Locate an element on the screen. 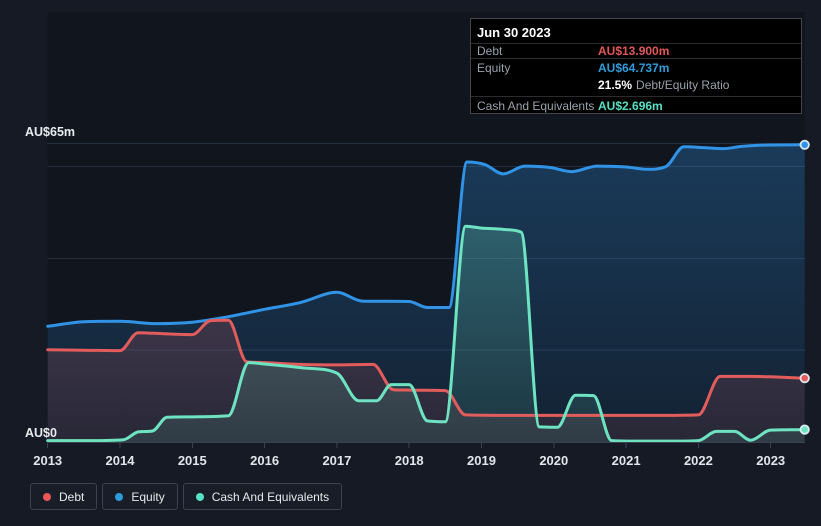 Image resolution: width=821 pixels, height=526 pixels. legend-equity-label: Equity is located at coordinates (148, 496).